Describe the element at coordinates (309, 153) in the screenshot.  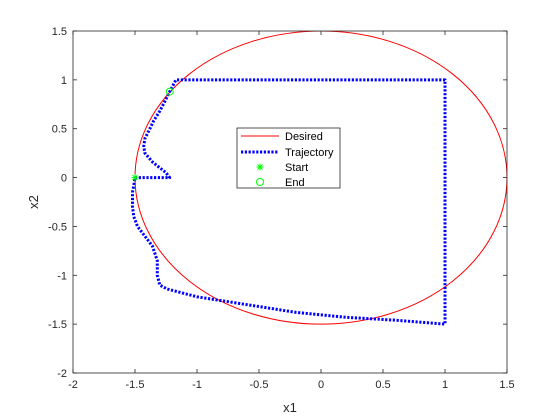
I see `legend-trajectory-label: Trajectory` at that location.